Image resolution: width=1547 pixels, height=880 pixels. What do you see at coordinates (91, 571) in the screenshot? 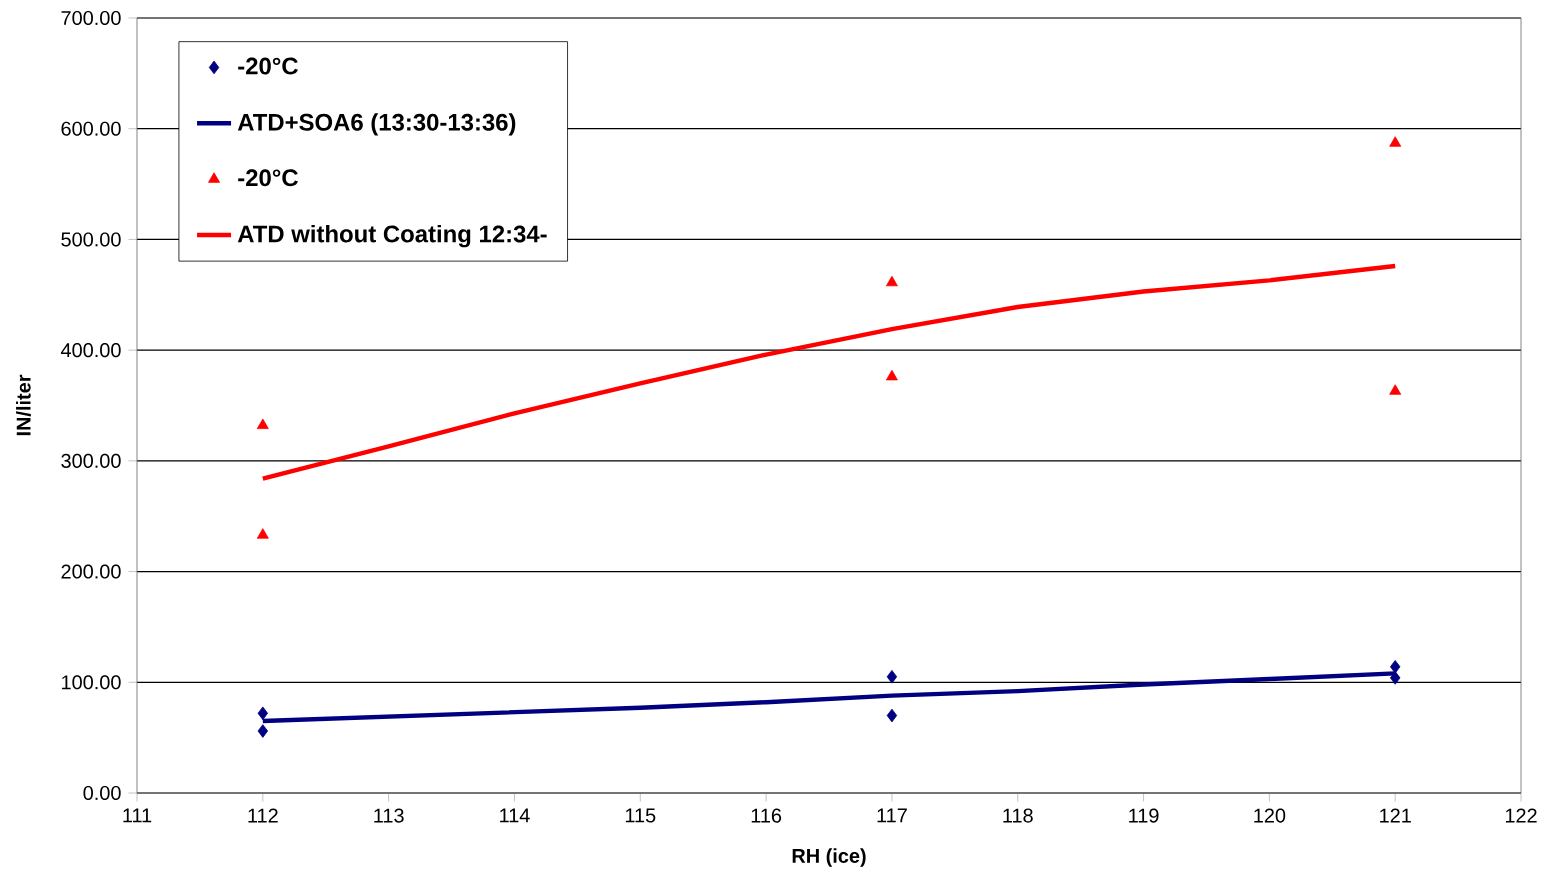
I see `y-tick-label: 200.00` at bounding box center [91, 571].